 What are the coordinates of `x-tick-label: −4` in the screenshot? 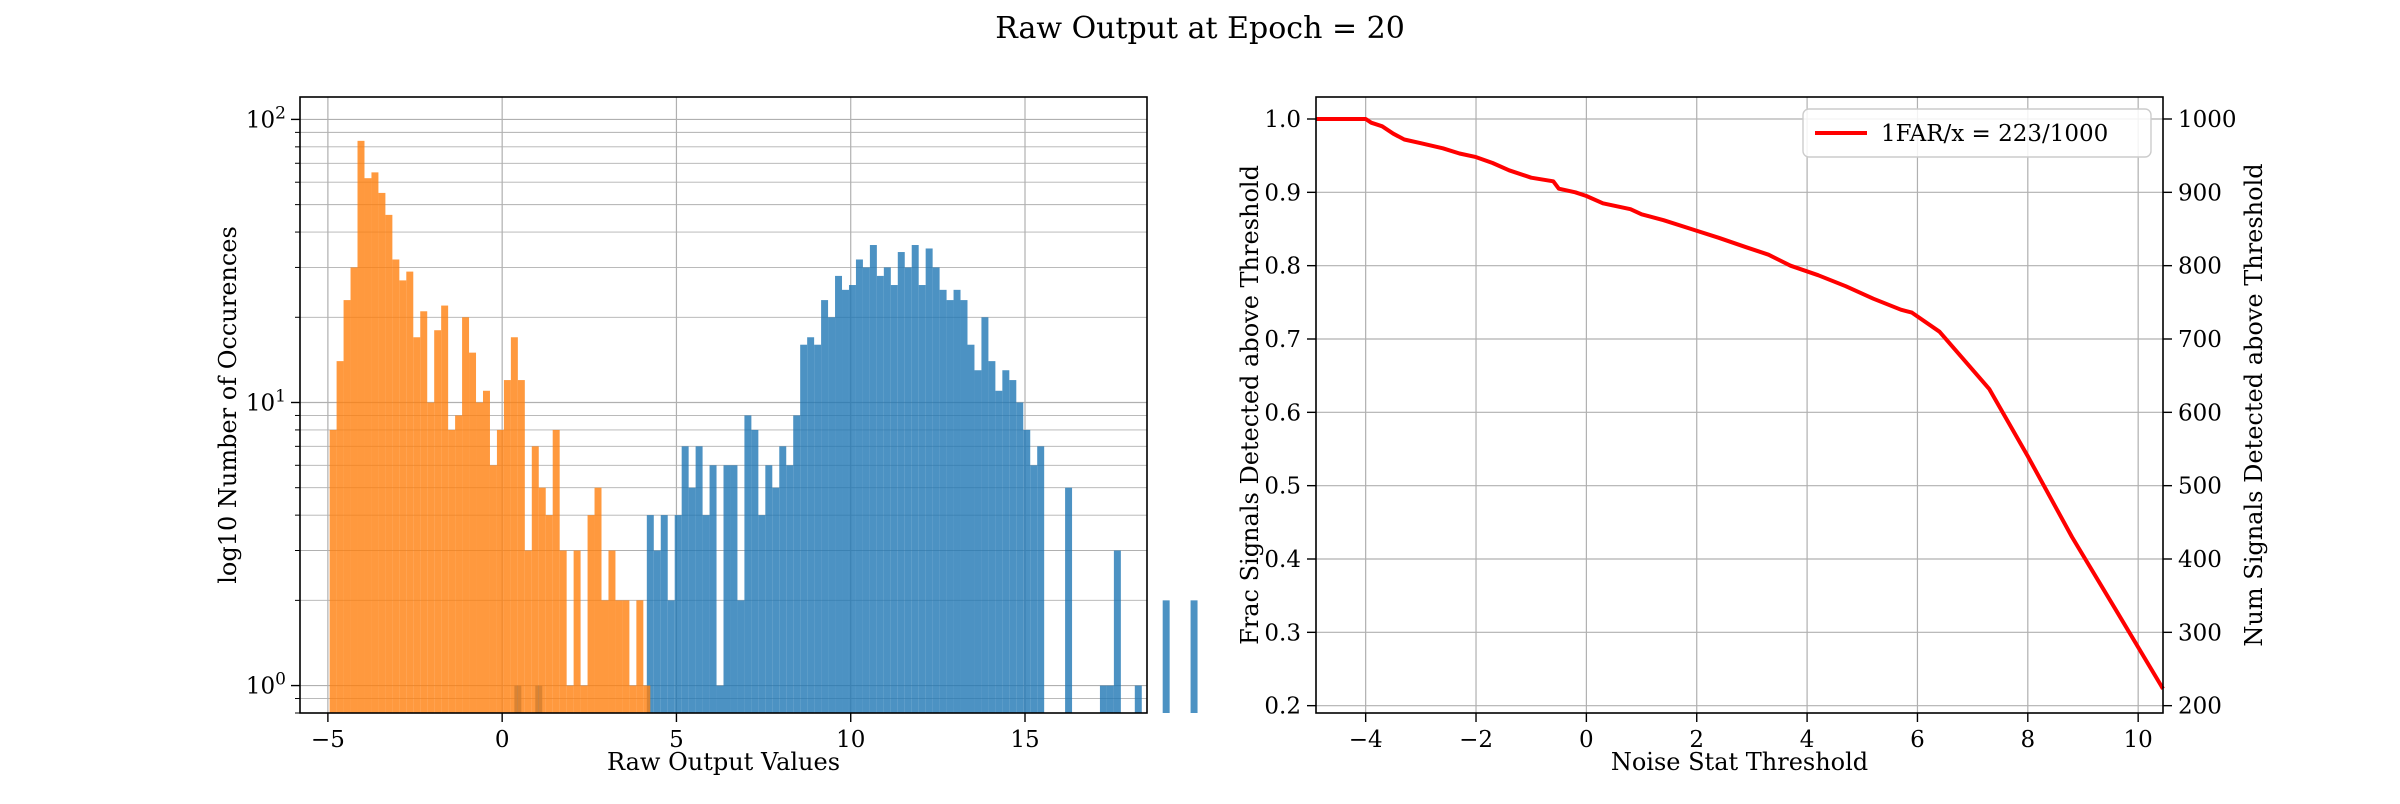 It's located at (1366, 740).